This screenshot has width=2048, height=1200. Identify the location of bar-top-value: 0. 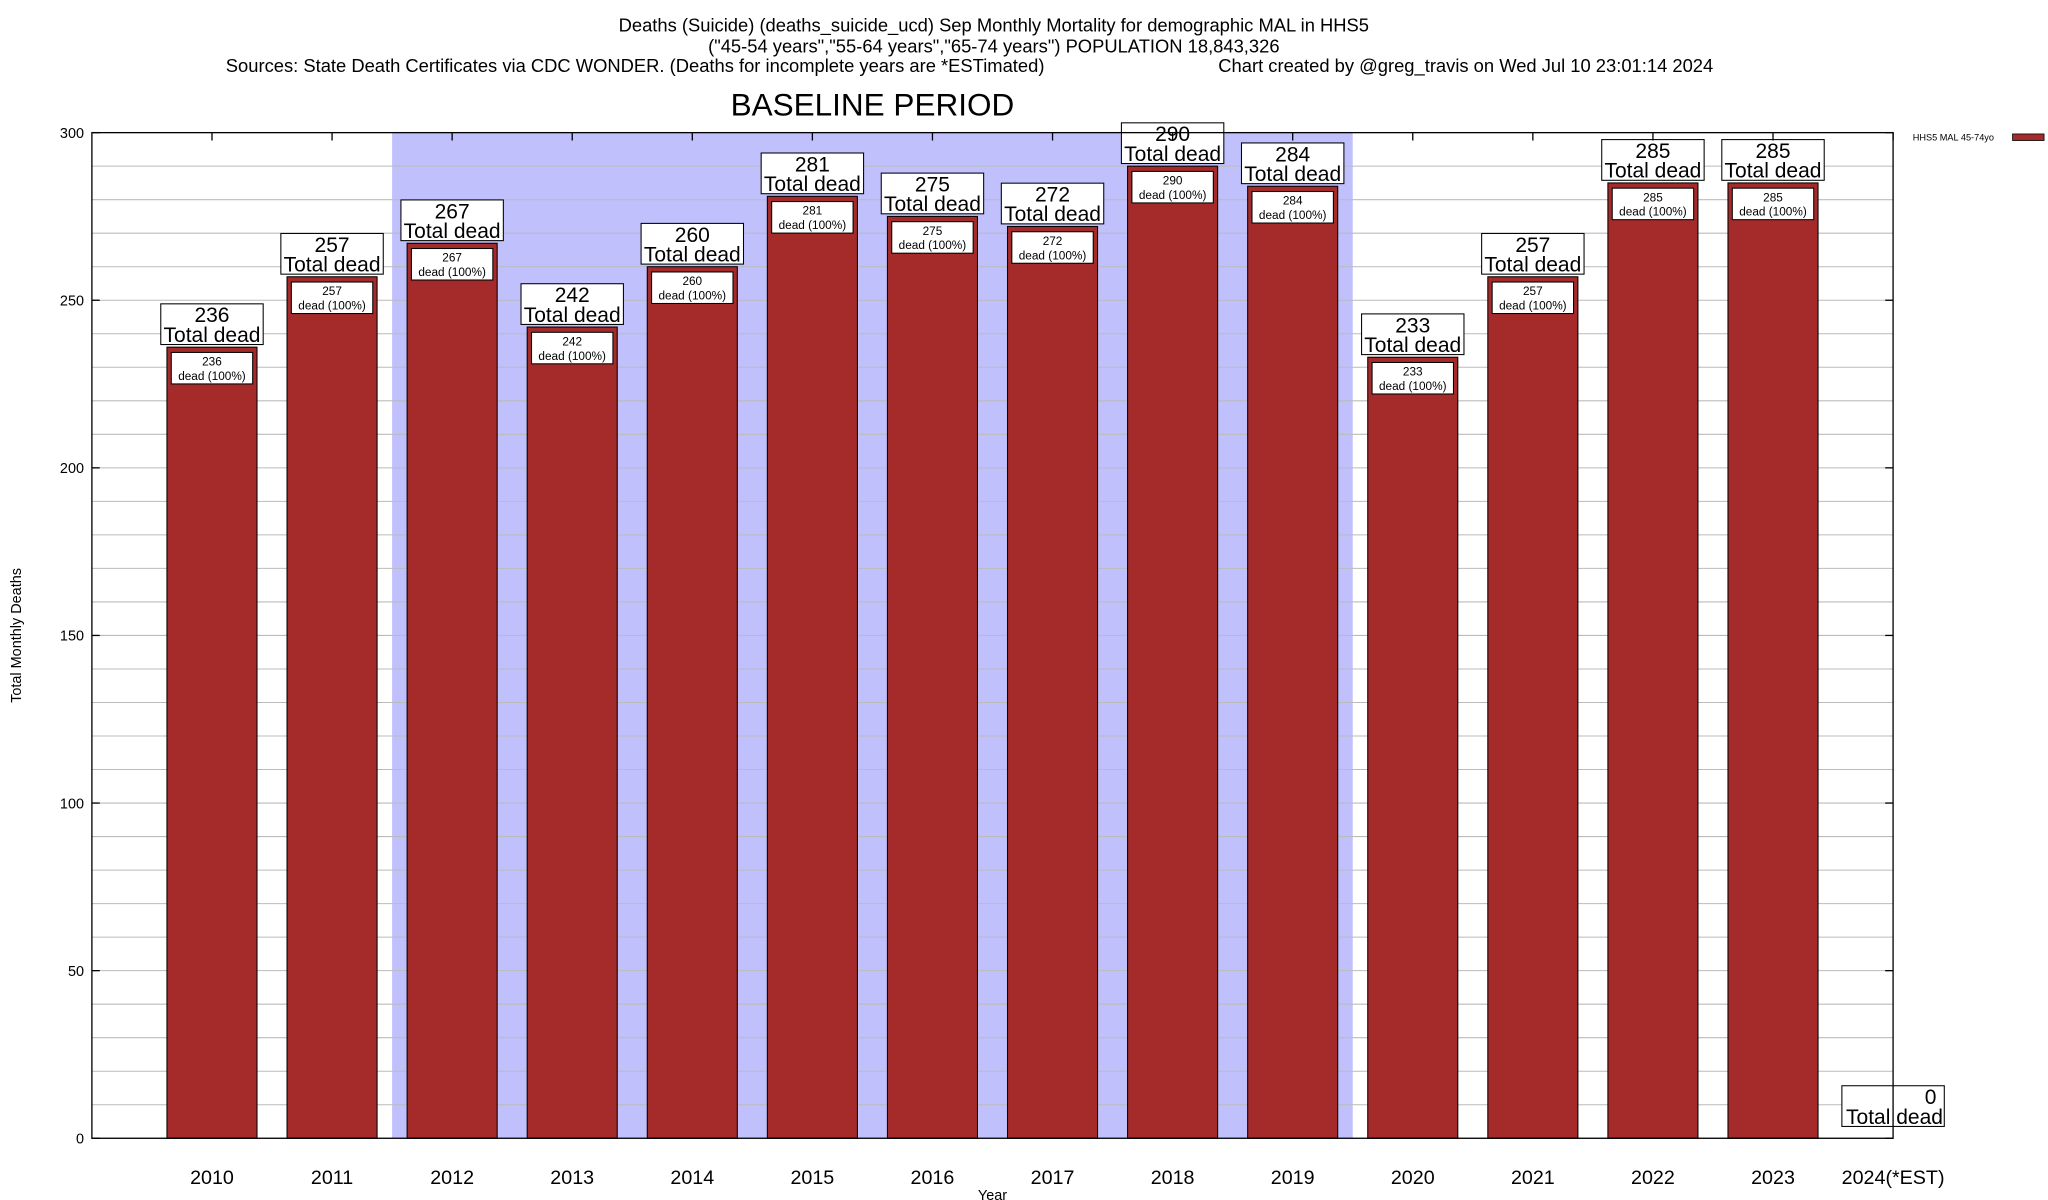
(1931, 1097).